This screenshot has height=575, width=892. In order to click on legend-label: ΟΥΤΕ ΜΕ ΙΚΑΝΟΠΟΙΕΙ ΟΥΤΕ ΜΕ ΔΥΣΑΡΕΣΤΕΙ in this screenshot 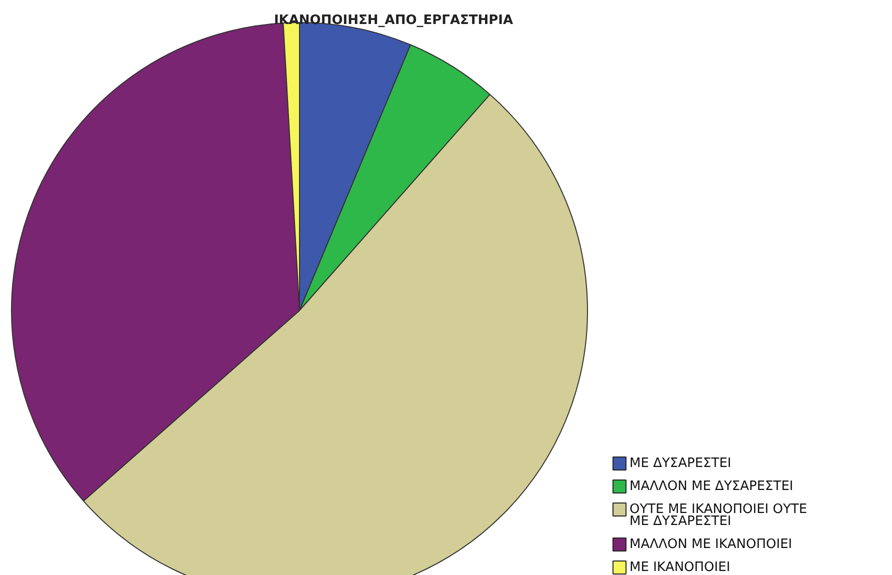, I will do `click(719, 515)`.